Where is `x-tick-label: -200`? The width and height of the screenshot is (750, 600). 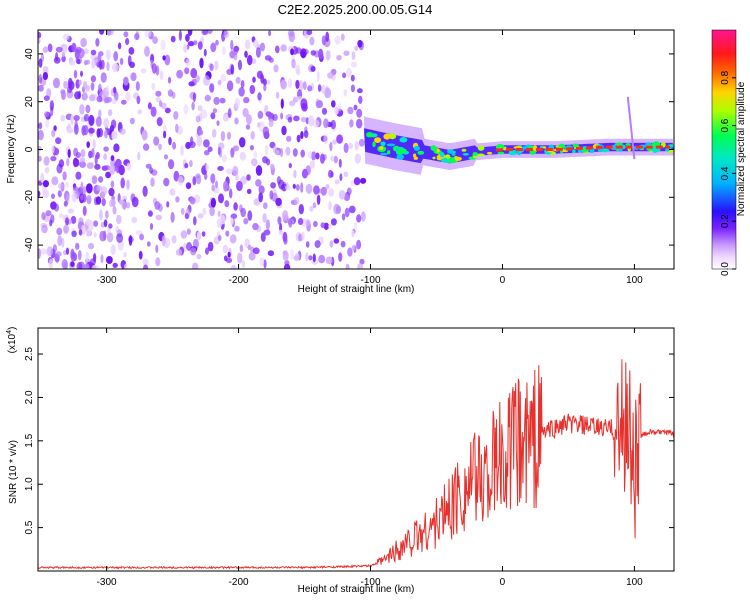 x-tick-label: -200 is located at coordinates (239, 280).